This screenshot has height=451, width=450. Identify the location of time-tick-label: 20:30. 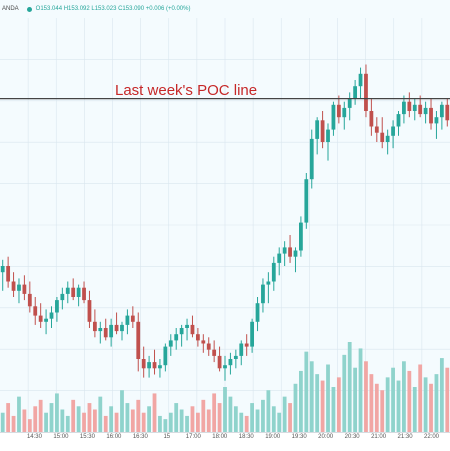
(352, 437).